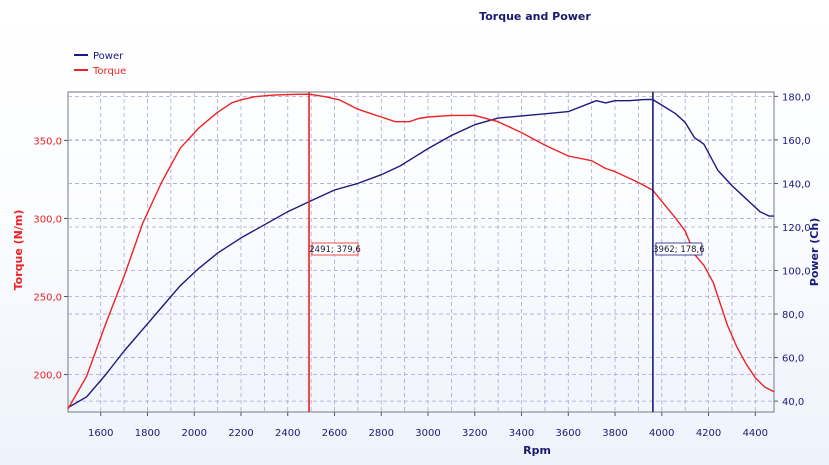 This screenshot has height=465, width=829. I want to click on x-tick-label: 2200, so click(240, 433).